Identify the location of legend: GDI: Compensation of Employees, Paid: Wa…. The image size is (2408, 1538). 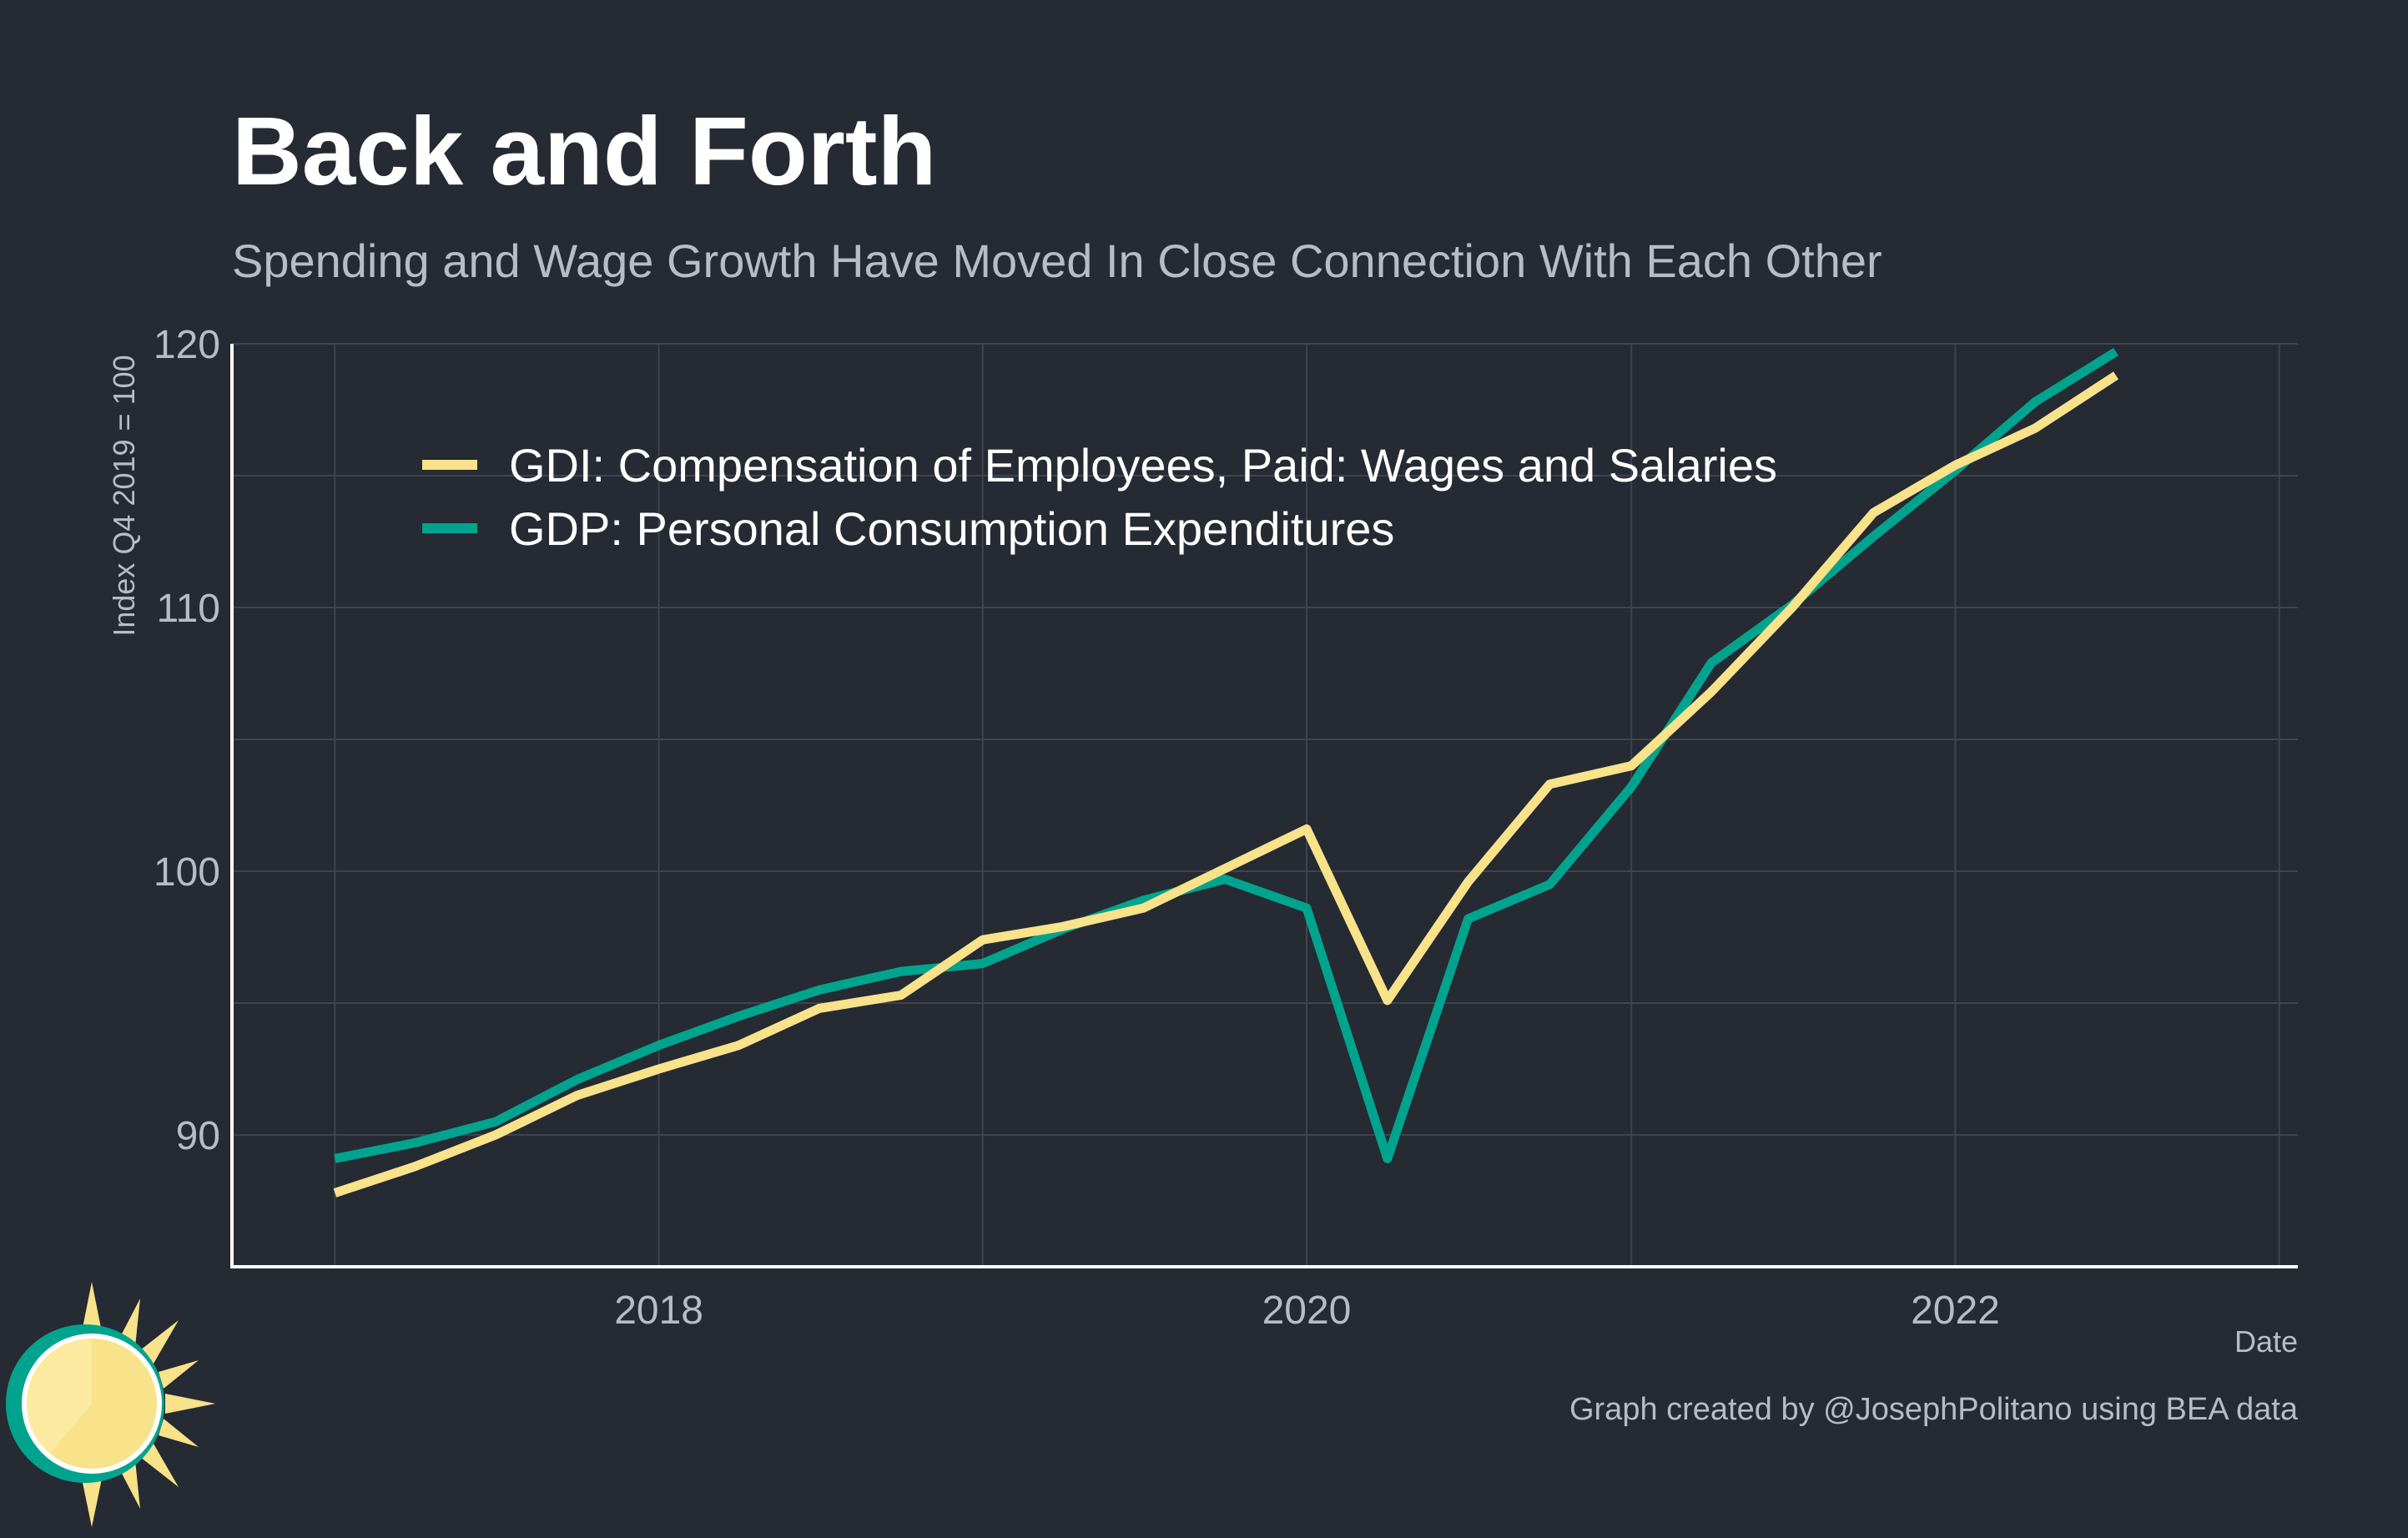
(1099, 497).